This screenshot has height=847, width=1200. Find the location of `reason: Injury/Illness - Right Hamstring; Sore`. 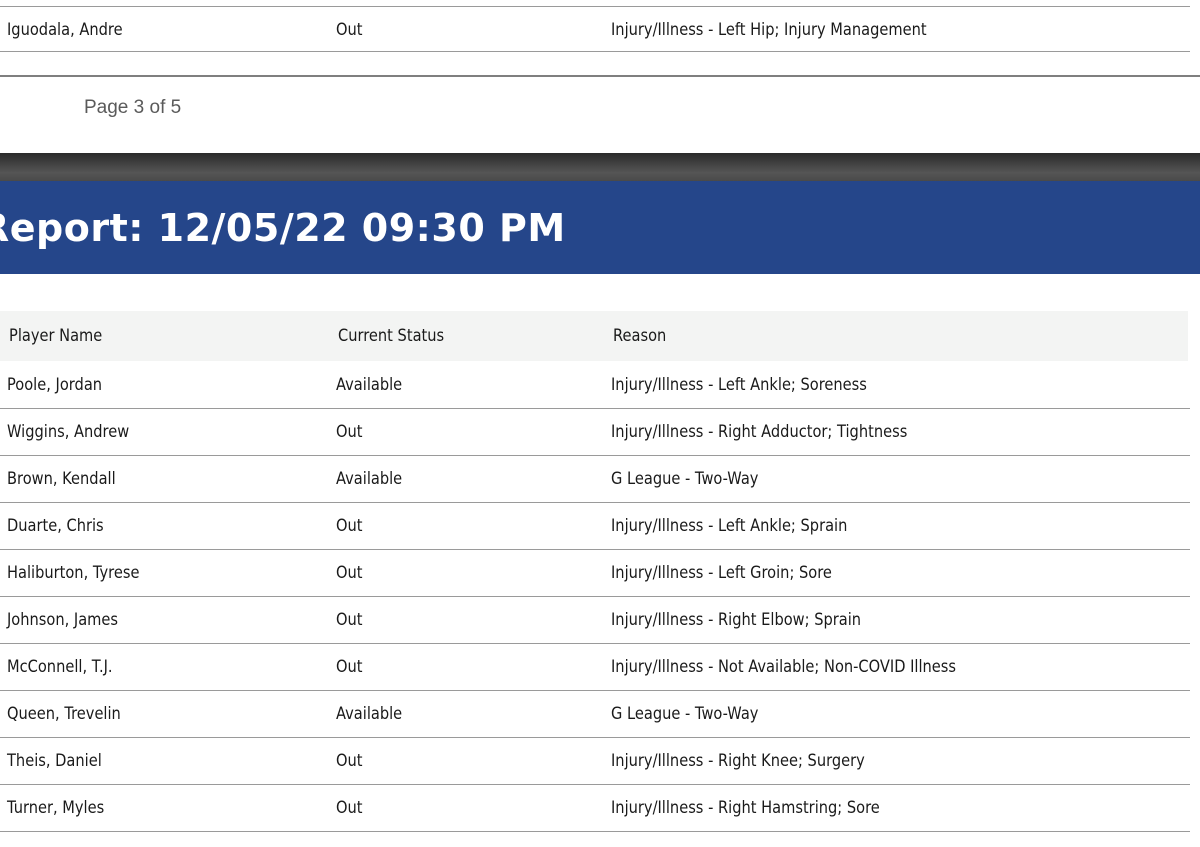

reason: Injury/Illness - Right Hamstring; Sore is located at coordinates (745, 808).